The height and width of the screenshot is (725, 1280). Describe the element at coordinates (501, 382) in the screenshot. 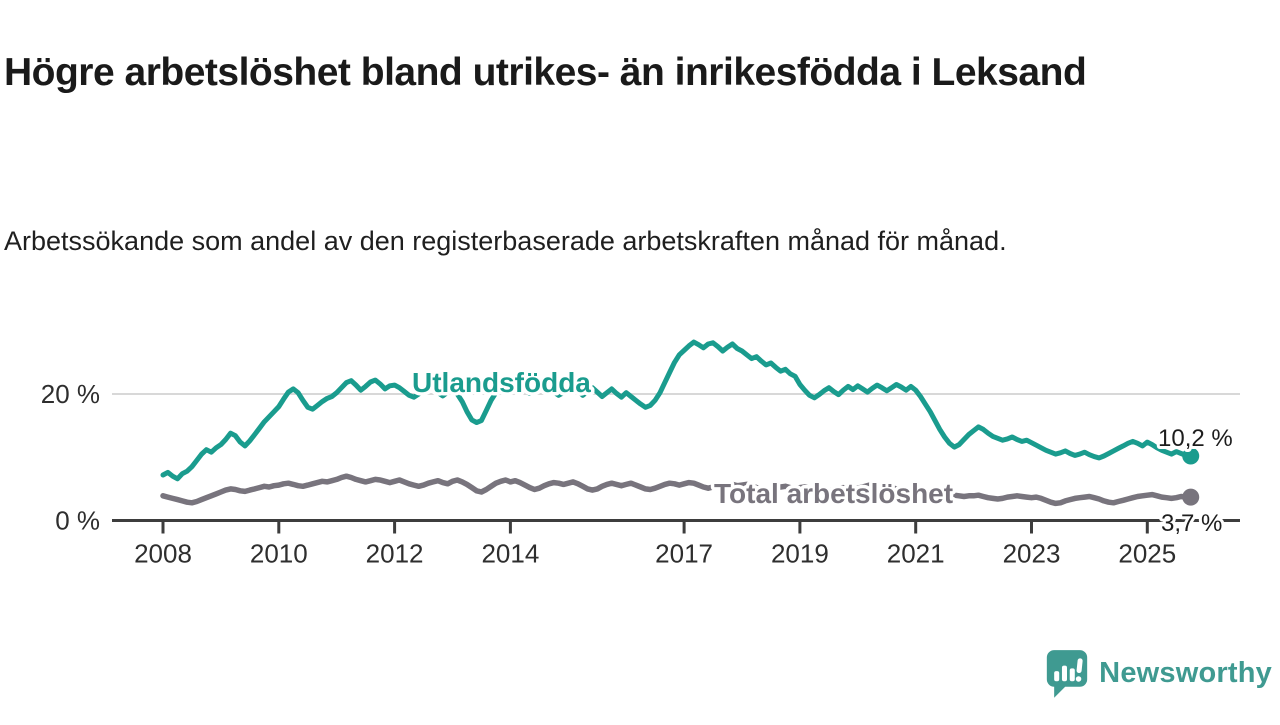

I see `series-label-utlandsfodda: Utlandsfödda` at that location.